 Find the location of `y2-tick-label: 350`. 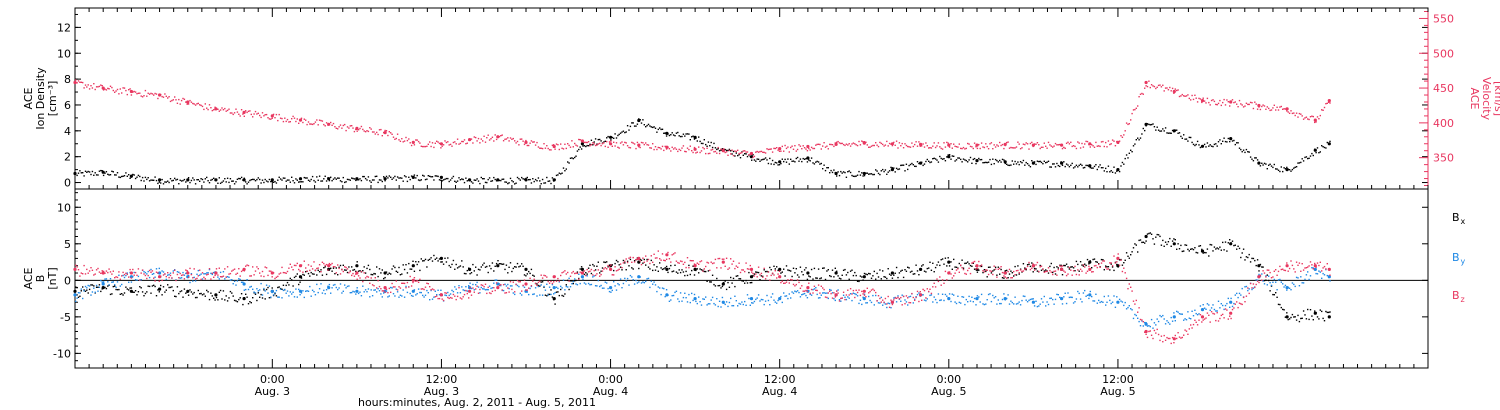

y2-tick-label: 350 is located at coordinates (1443, 158).